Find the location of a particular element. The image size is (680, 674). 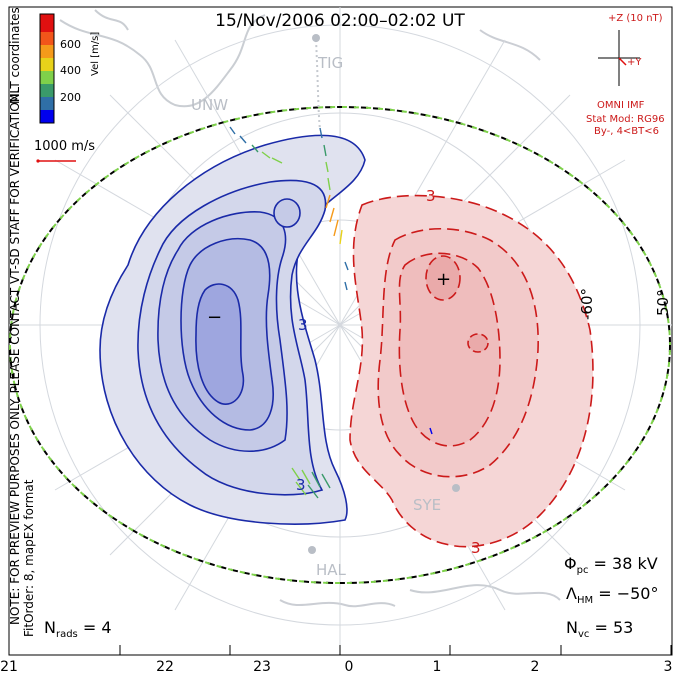

colorbar-tick: 200 is located at coordinates (70, 97).